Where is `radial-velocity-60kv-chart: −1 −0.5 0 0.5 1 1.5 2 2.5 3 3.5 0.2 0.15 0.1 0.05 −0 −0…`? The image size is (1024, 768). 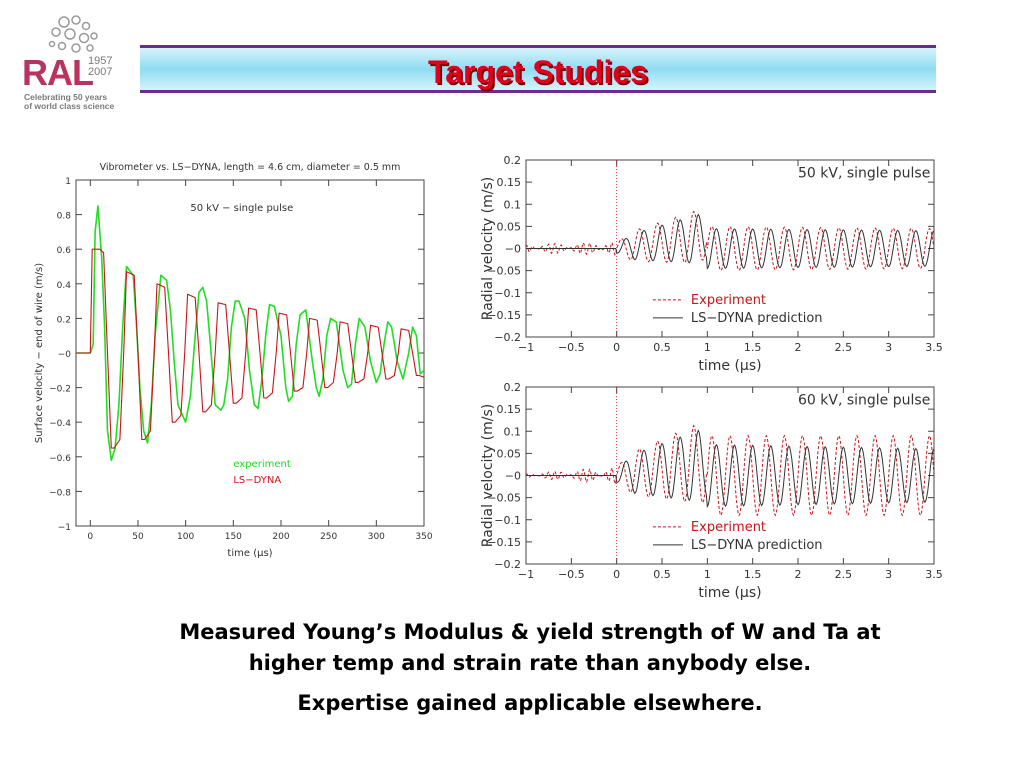
radial-velocity-60kv-chart: −1 −0.5 0 0.5 1 1.5 2 2.5 3 3.5 0.2 0.15 0.1 0.05 −0 −0… is located at coordinates (711, 491).